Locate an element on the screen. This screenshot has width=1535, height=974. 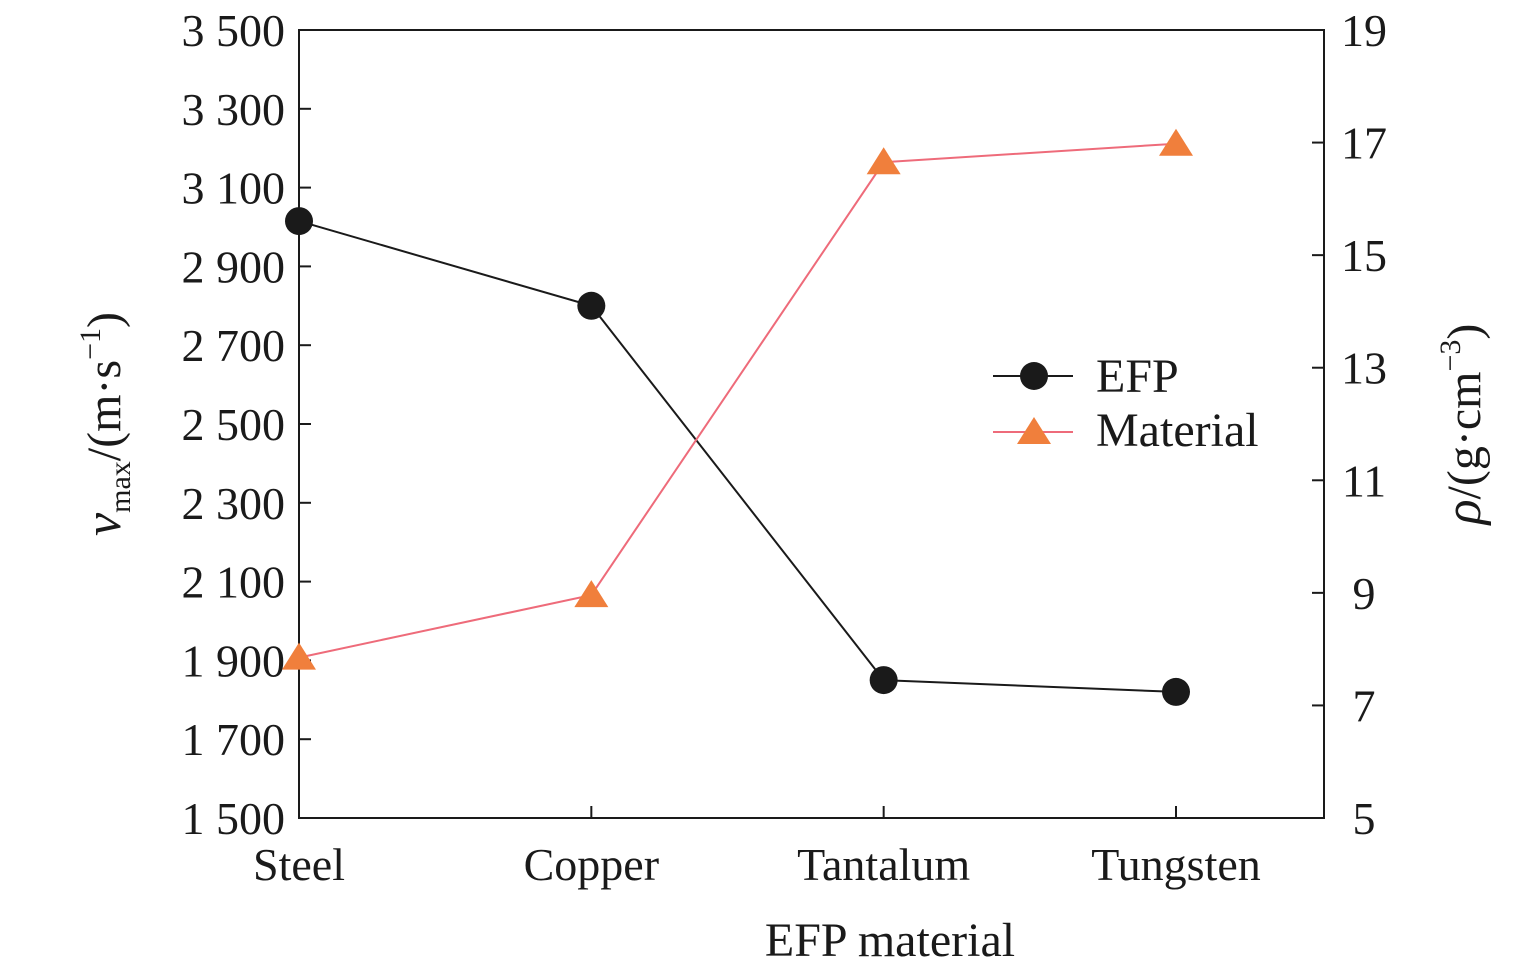
data-point-efp-tantalum is located at coordinates (883, 680).